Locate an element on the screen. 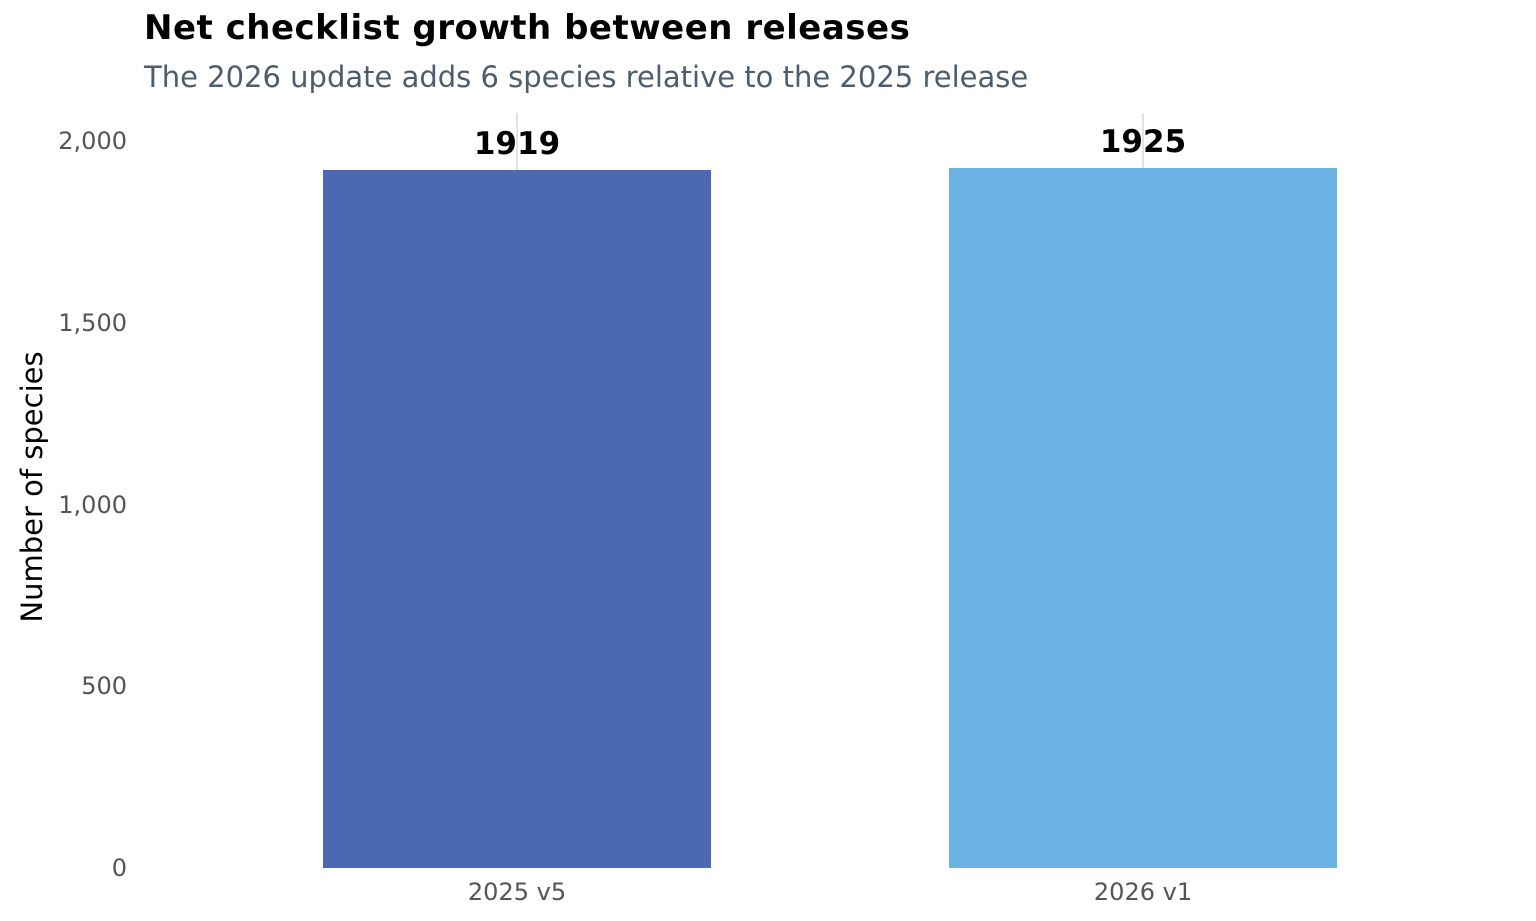 This screenshot has height=921, width=1536. y-tick-label: 1,500 is located at coordinates (92, 322).